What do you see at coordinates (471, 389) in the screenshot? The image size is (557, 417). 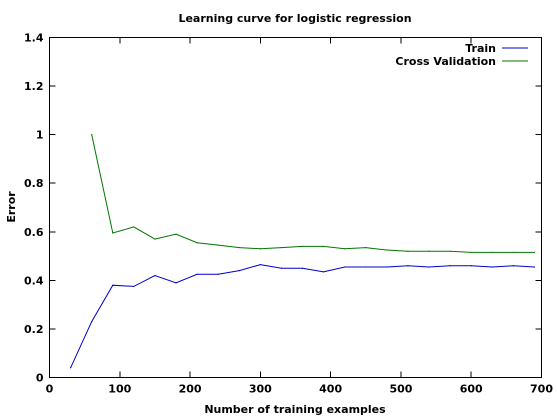 I see `x-tick-label: 600` at bounding box center [471, 389].